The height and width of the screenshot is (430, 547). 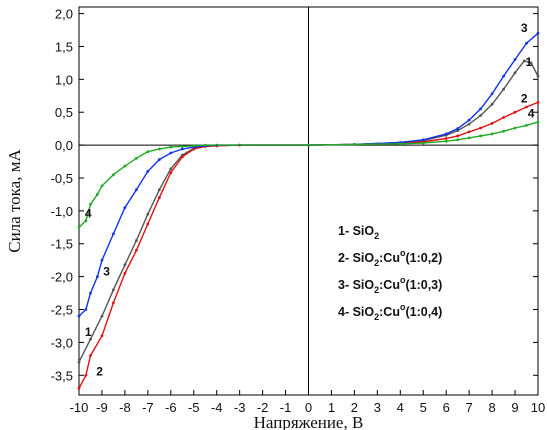 I want to click on x-tick-label: 4, so click(x=400, y=407).